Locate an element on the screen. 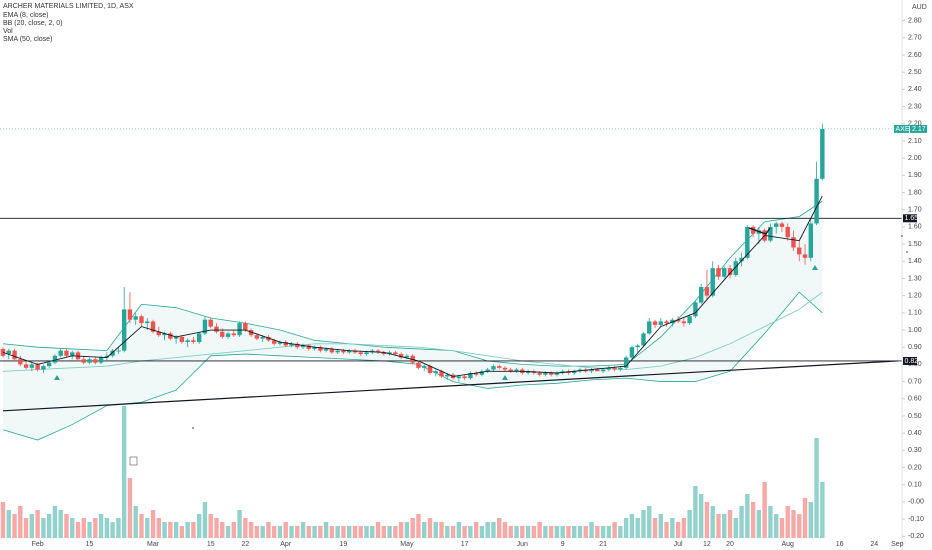 Image resolution: width=932 pixels, height=550 pixels. y-tick-label: 0.20 is located at coordinates (915, 467).